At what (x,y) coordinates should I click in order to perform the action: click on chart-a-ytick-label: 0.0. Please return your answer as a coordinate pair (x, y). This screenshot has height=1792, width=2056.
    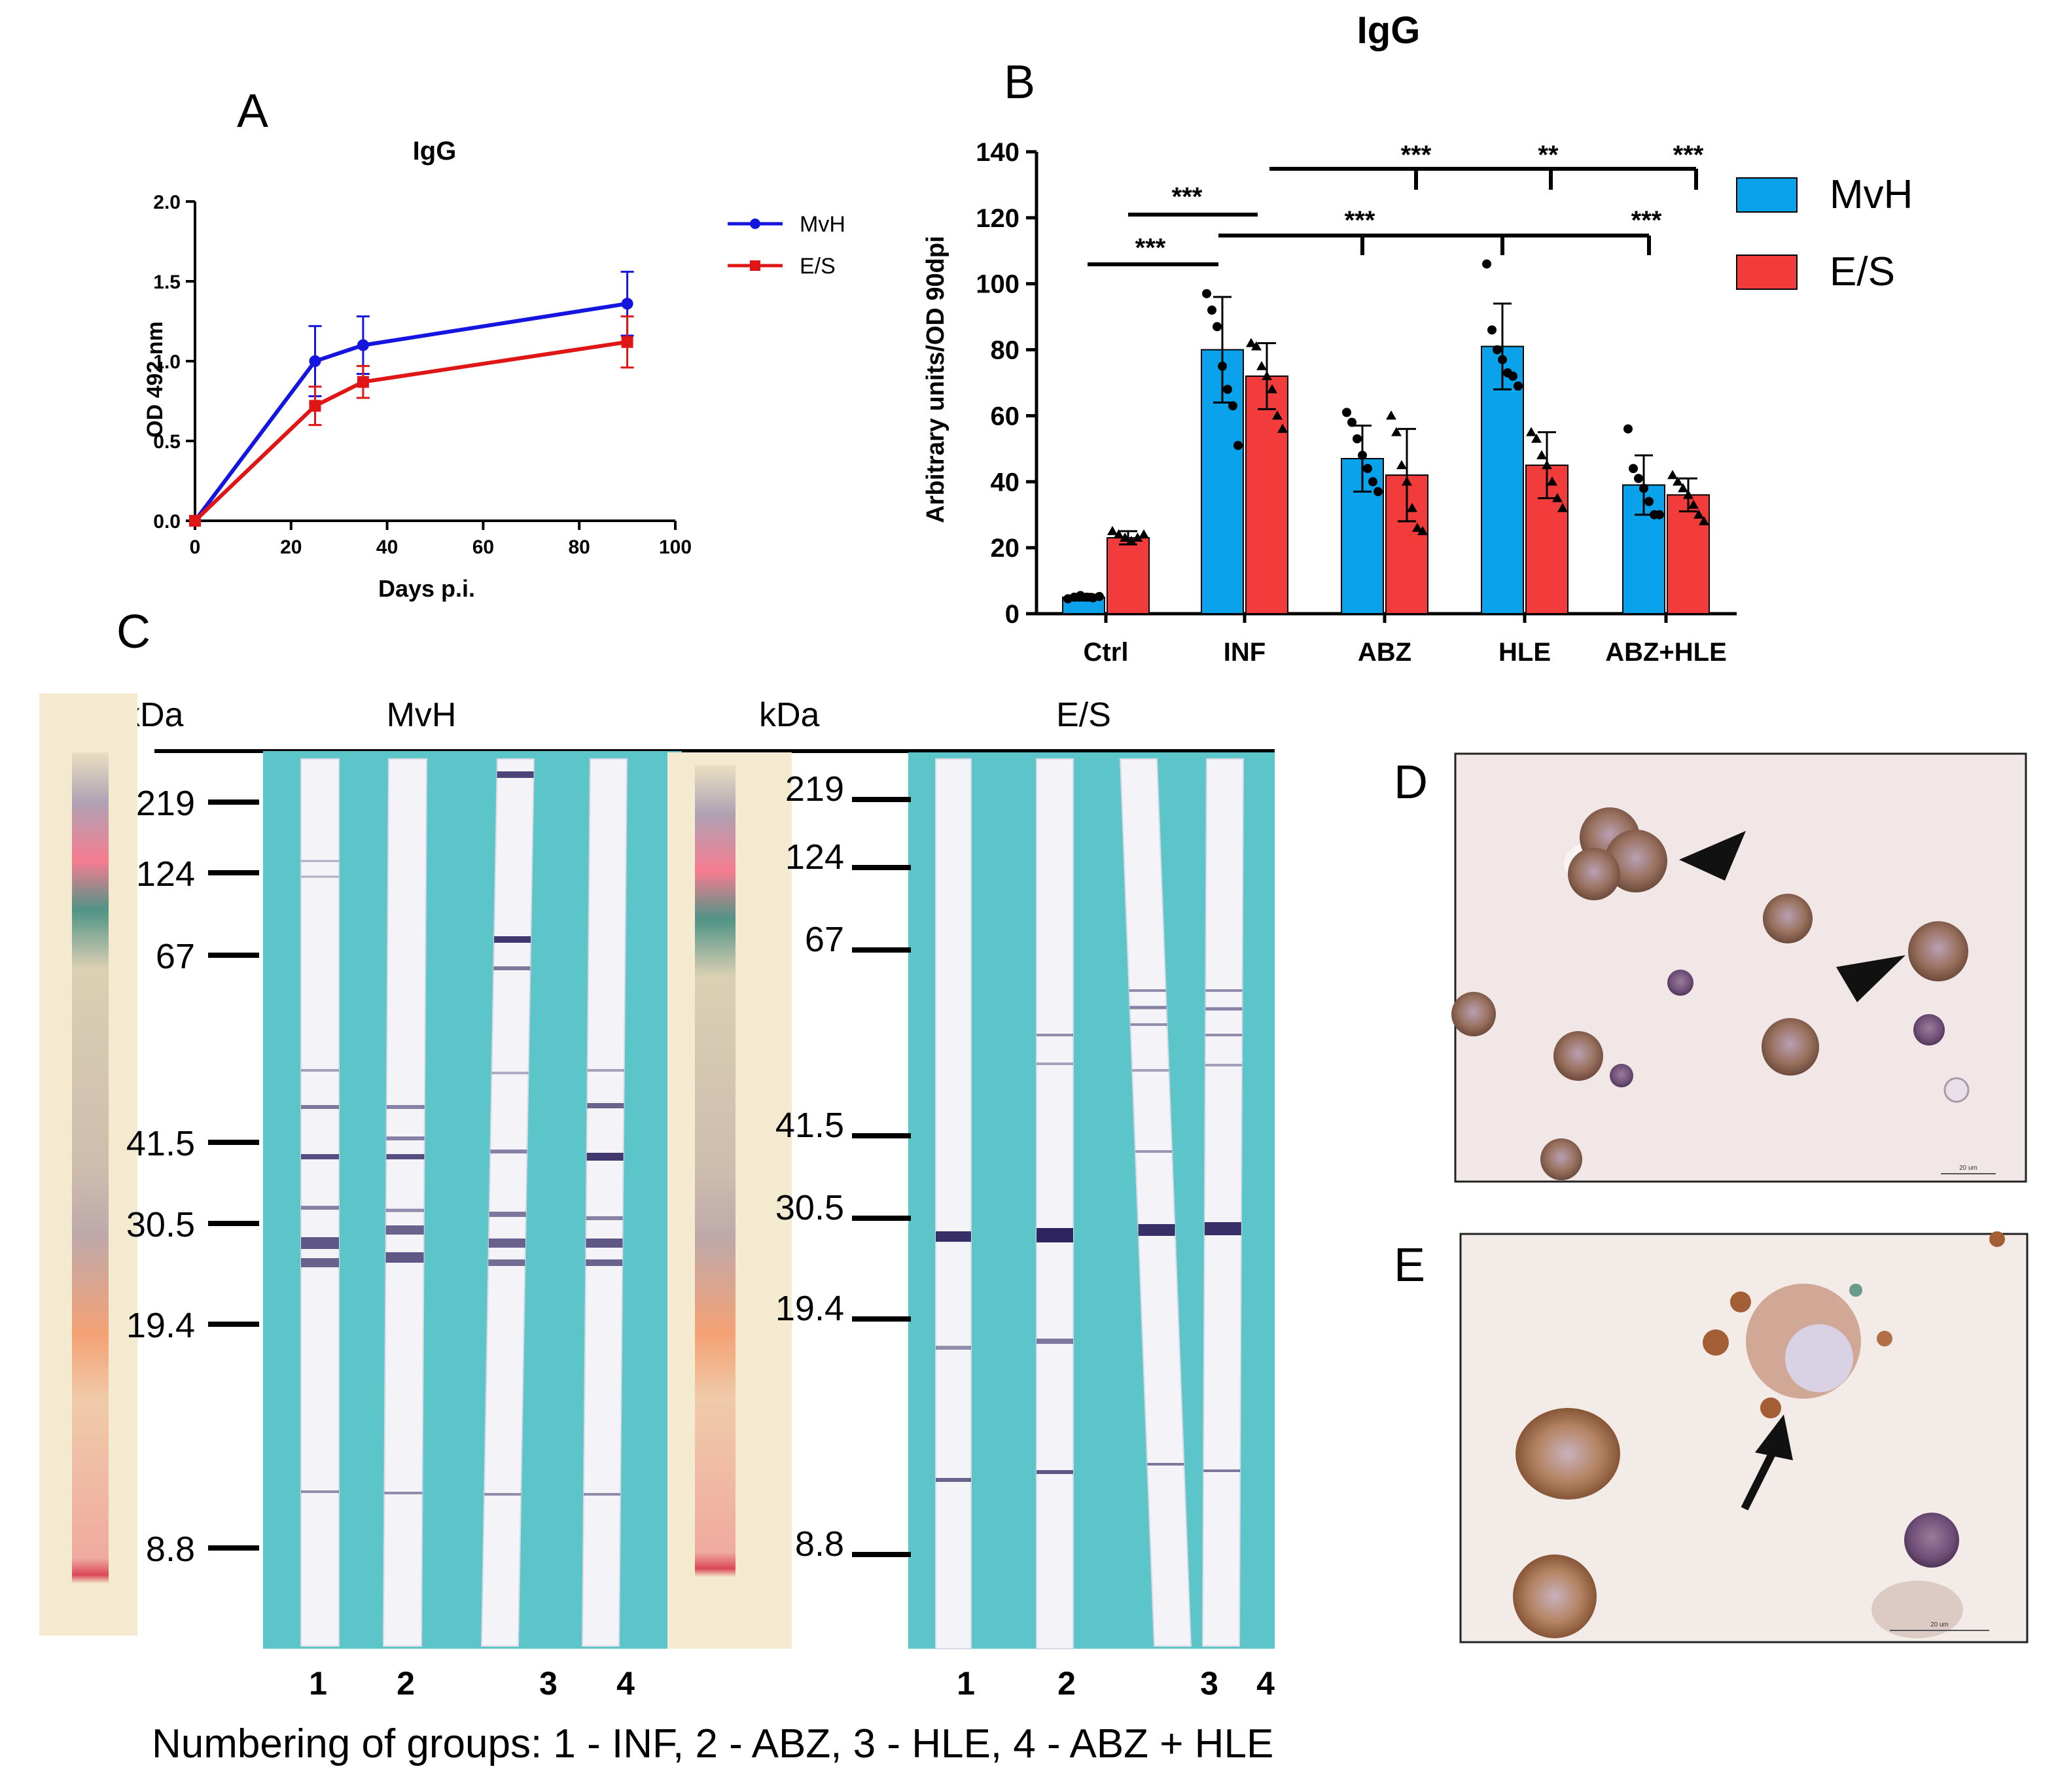
    Looking at the image, I should click on (167, 522).